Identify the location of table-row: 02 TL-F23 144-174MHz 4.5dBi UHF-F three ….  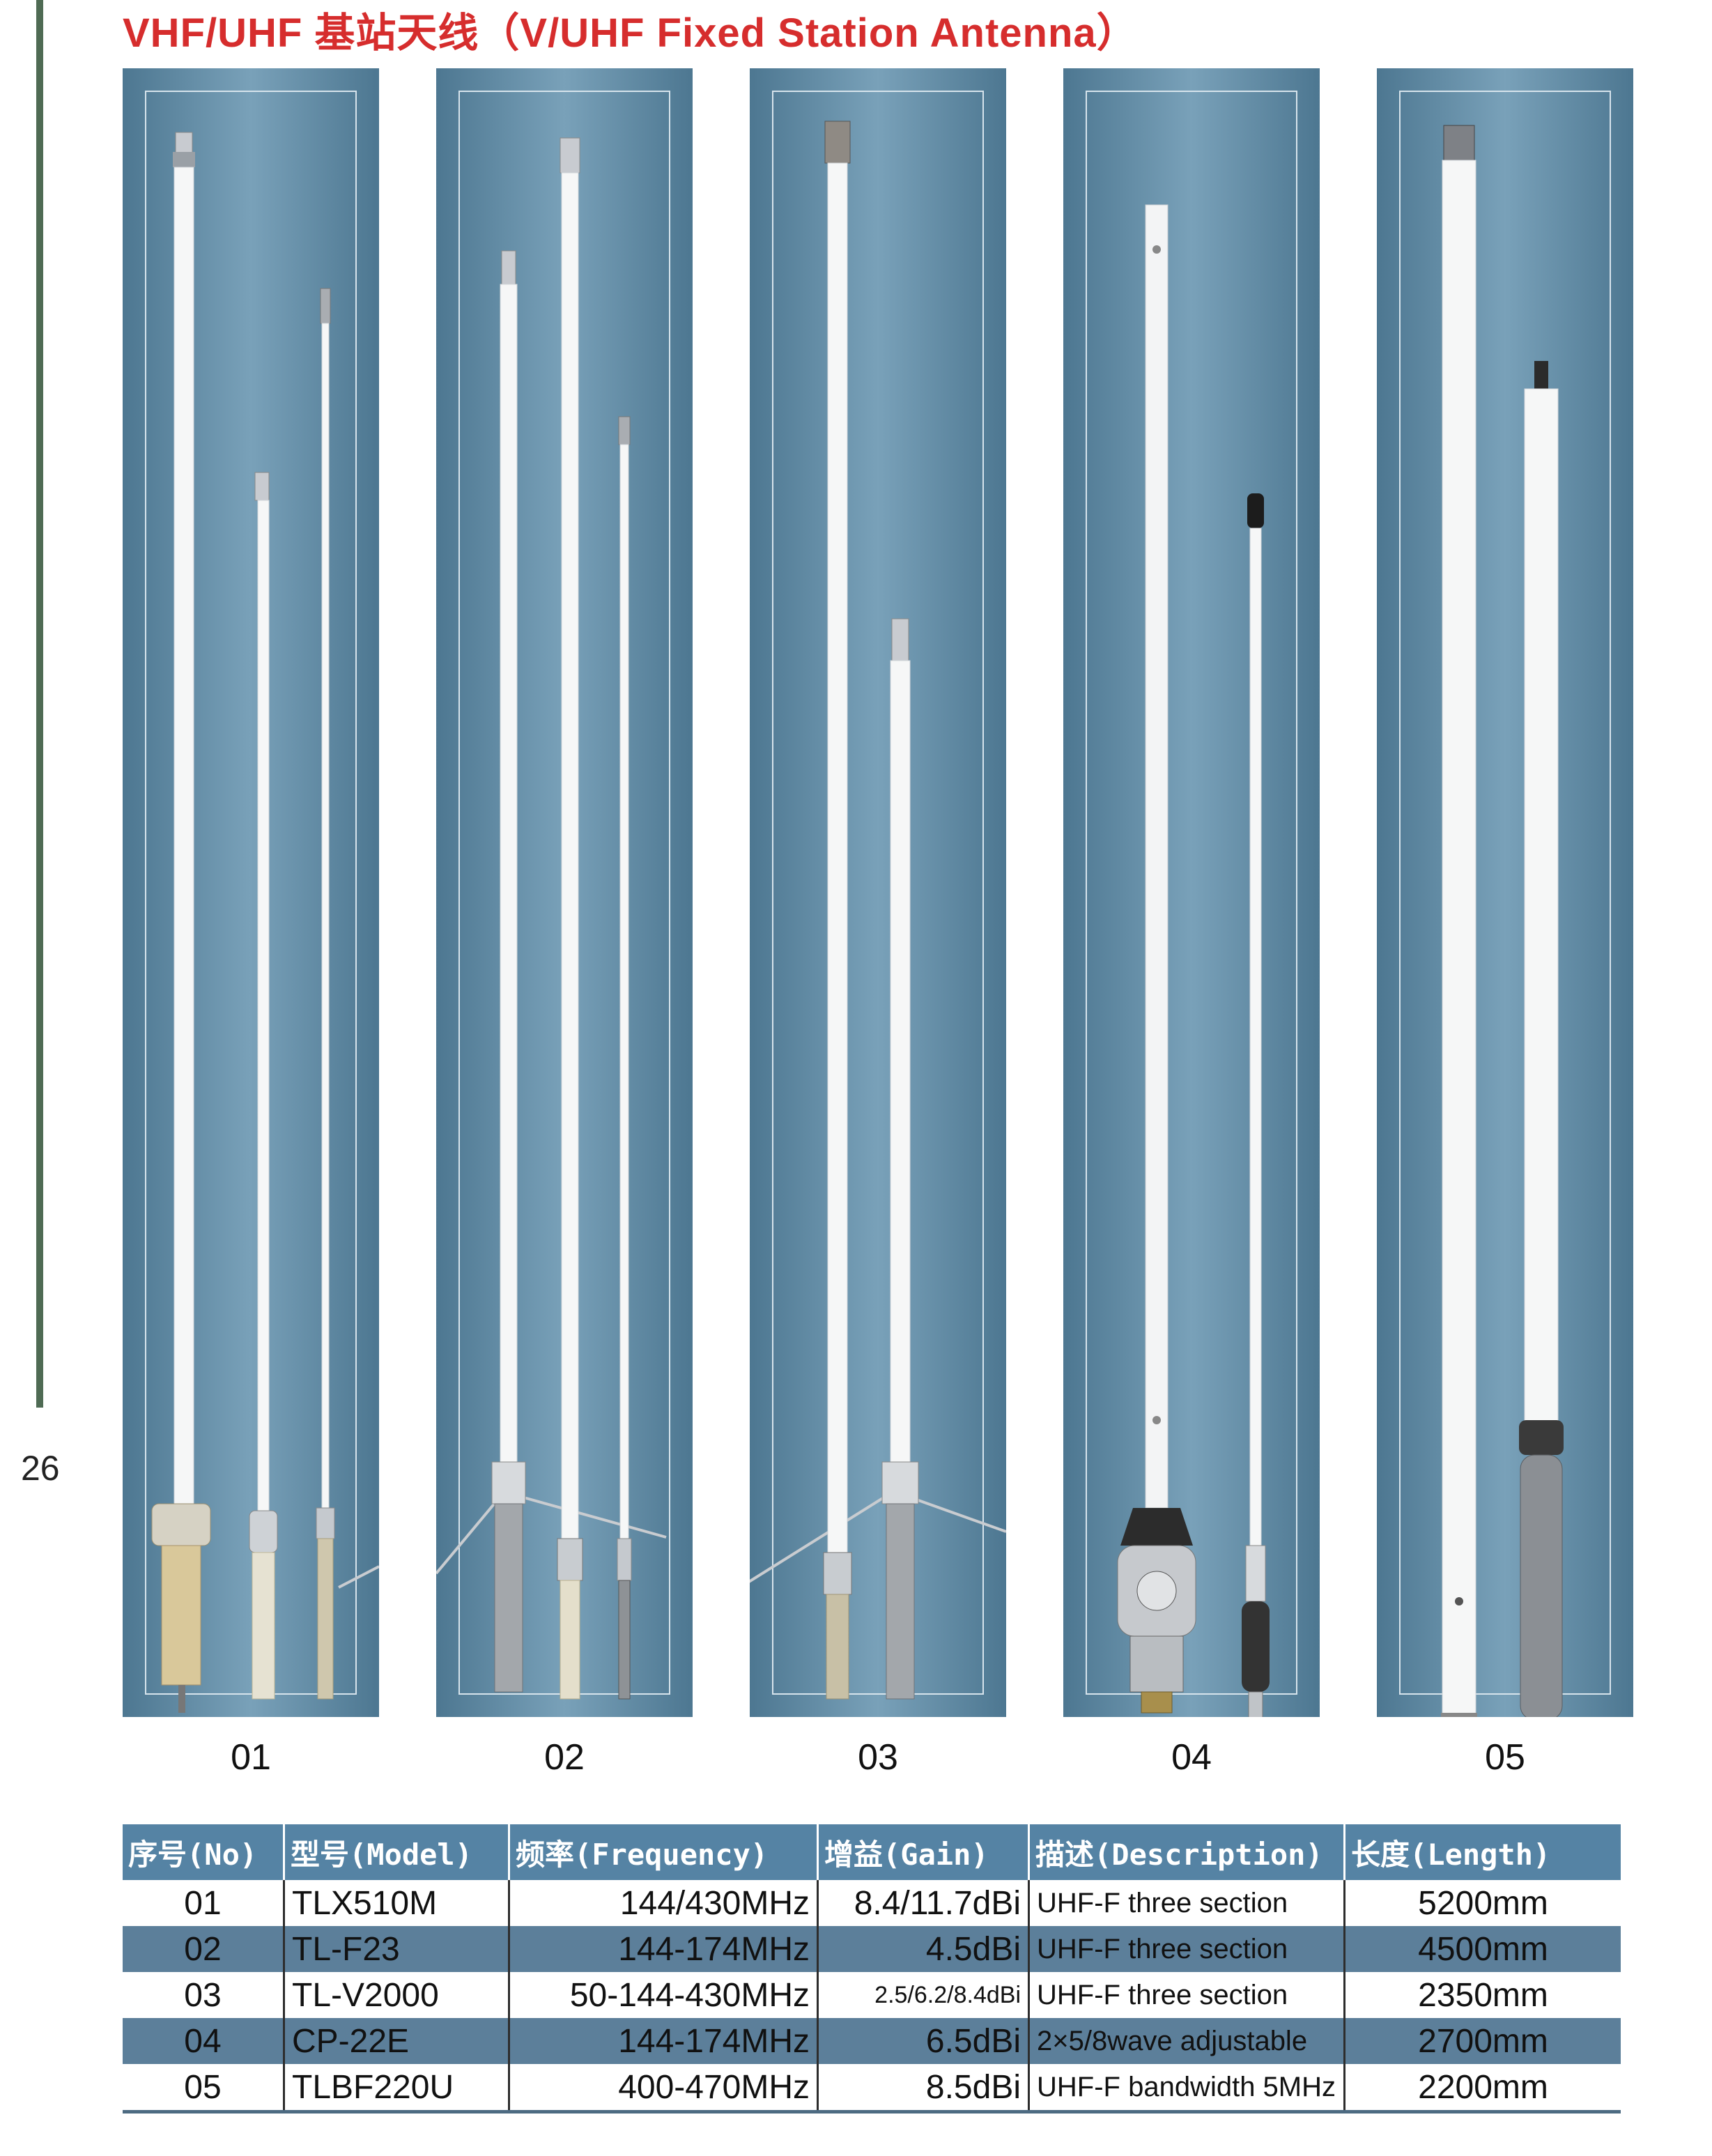
(872, 1949).